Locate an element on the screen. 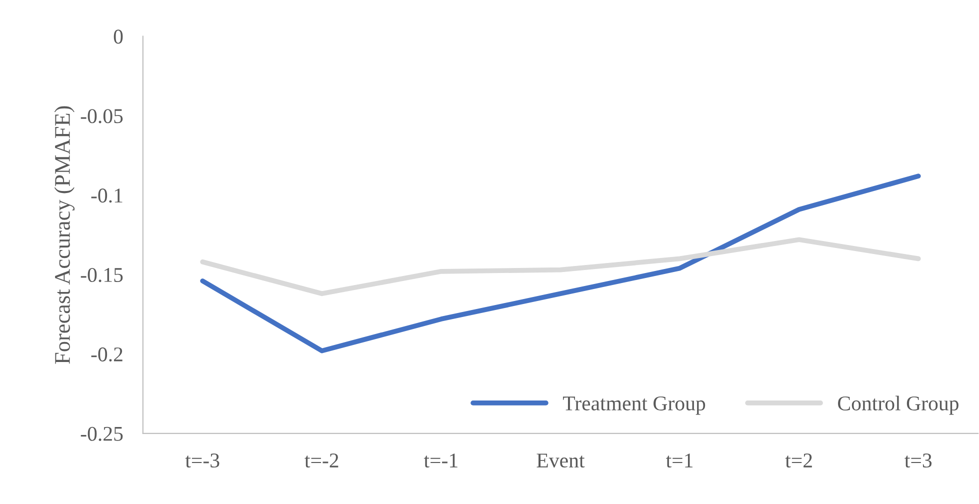  x-tick-label: t=-1 is located at coordinates (441, 461).